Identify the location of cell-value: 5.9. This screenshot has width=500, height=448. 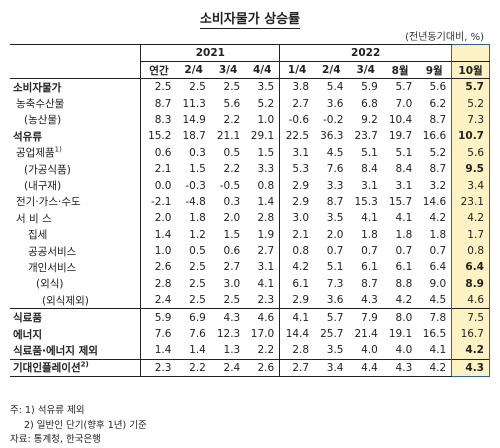
(365, 87).